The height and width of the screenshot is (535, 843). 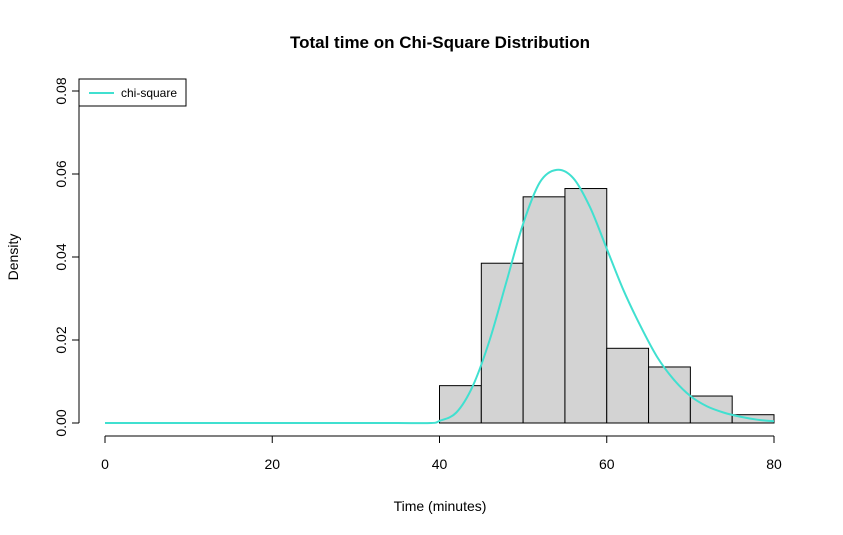 I want to click on y-axis: 0.00 0.02 0.04 0.06 0.08, so click(x=66, y=257).